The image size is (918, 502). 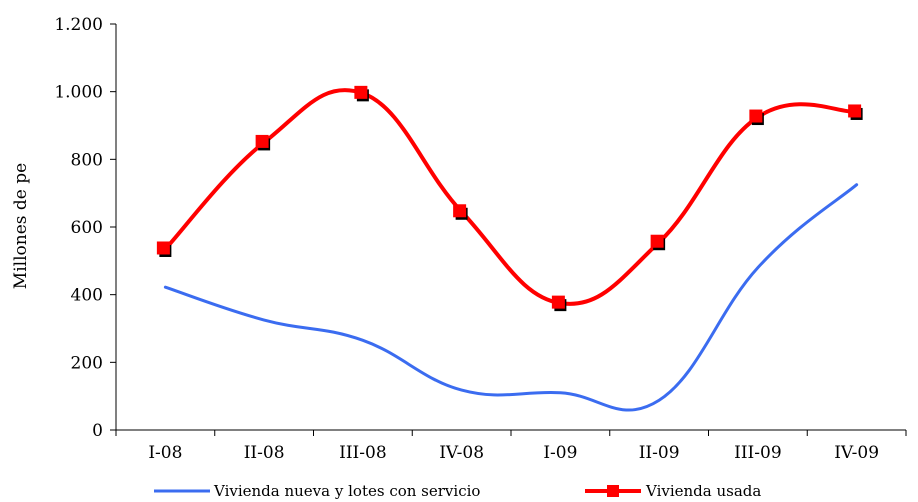 What do you see at coordinates (560, 453) in the screenshot?
I see `x-tick-label: I-09` at bounding box center [560, 453].